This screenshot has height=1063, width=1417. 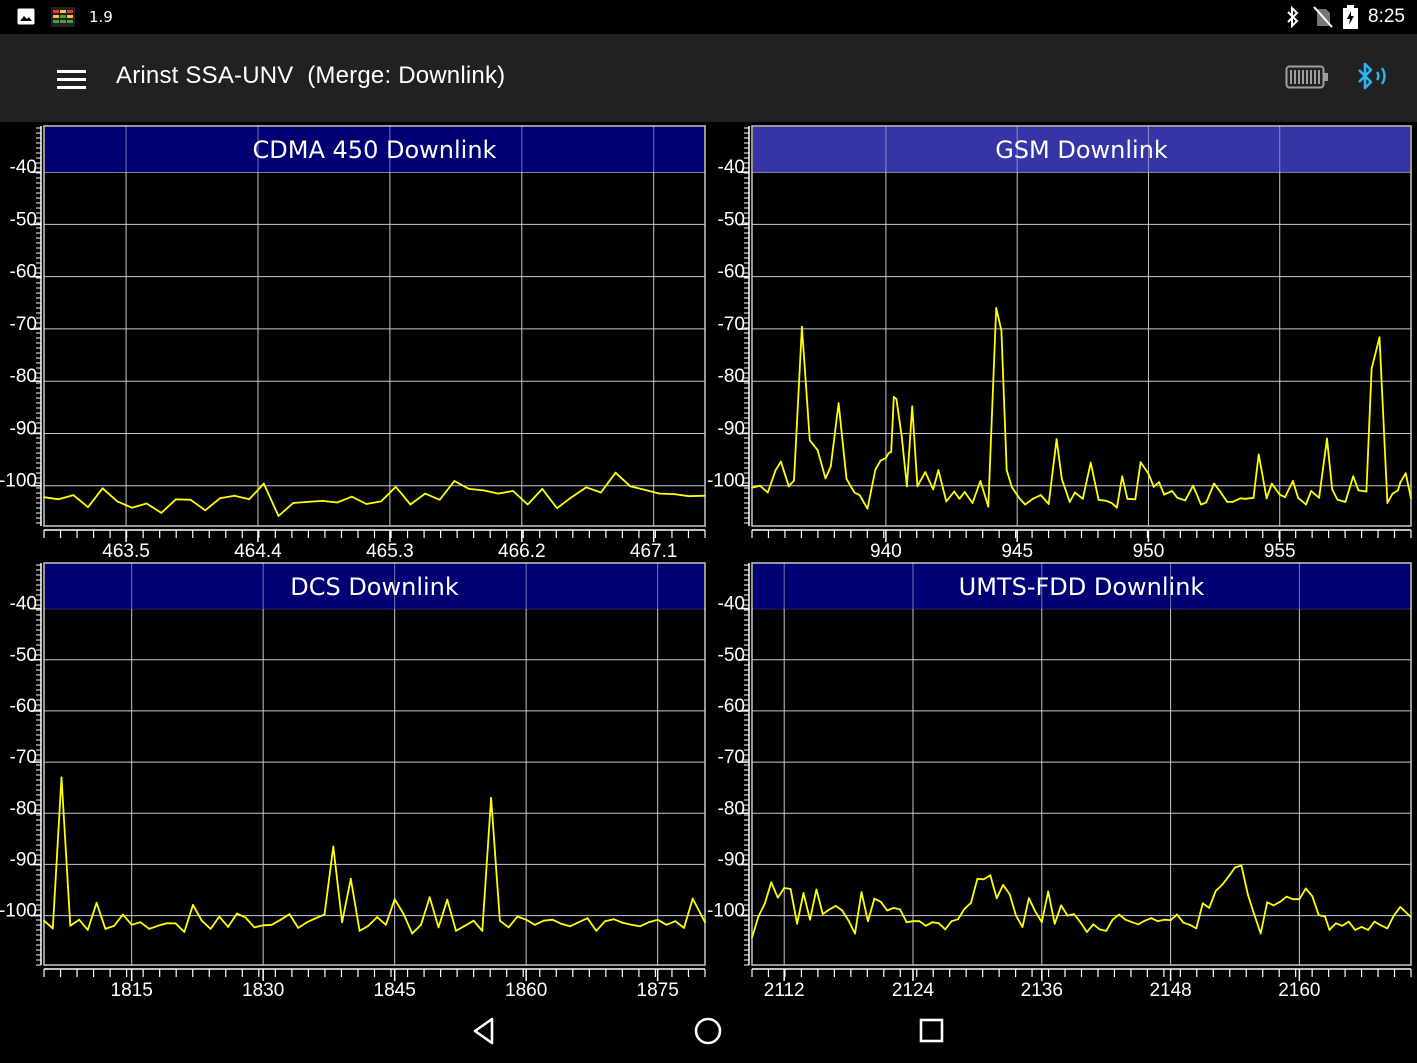 I want to click on recents-icon, so click(x=932, y=1031).